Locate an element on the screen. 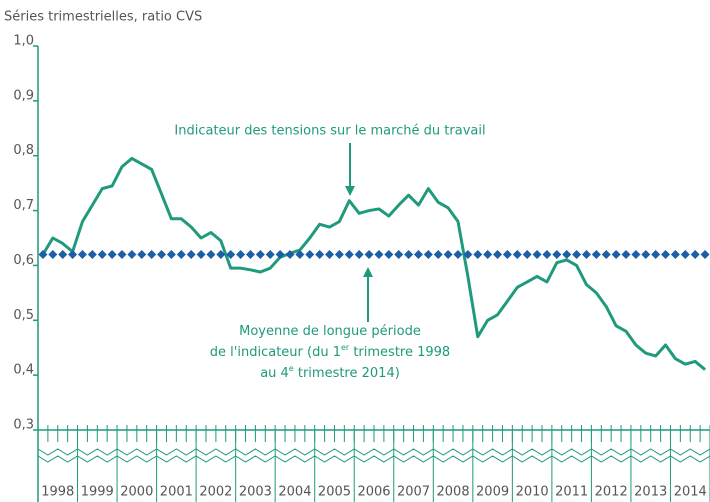  x-tick-label: 2013 is located at coordinates (650, 492).